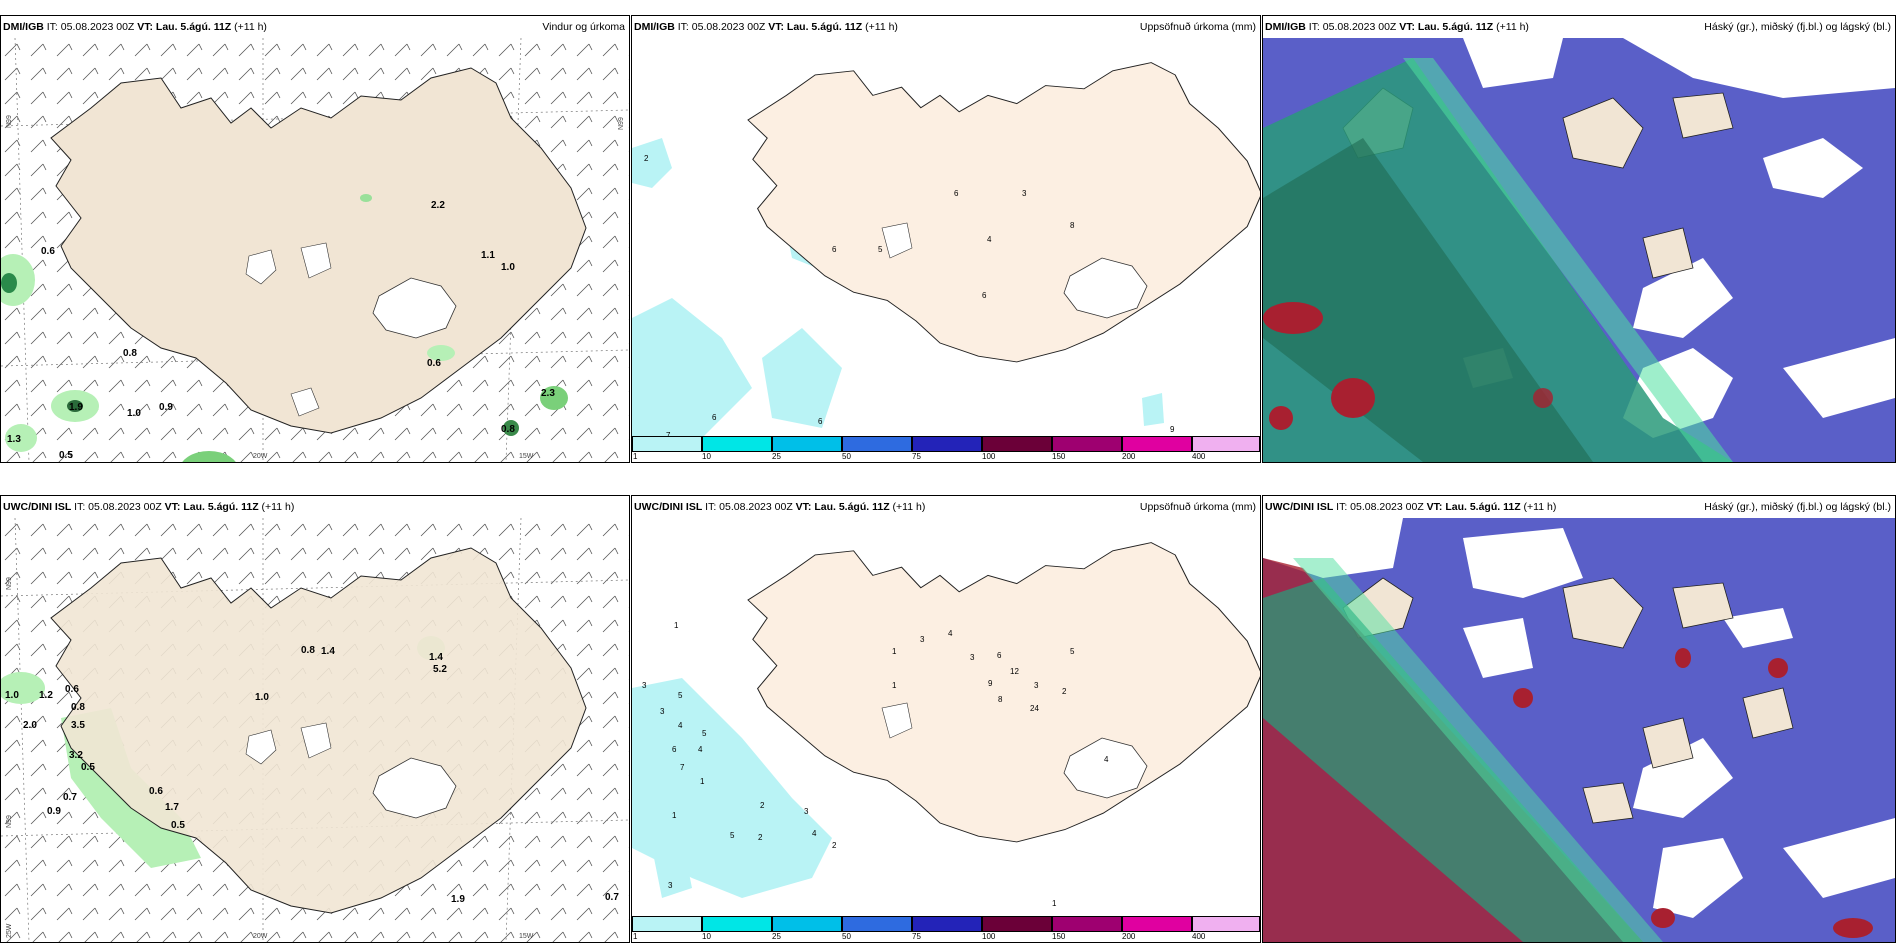  I want to click on colorbar-tick: 200, so click(1129, 456).